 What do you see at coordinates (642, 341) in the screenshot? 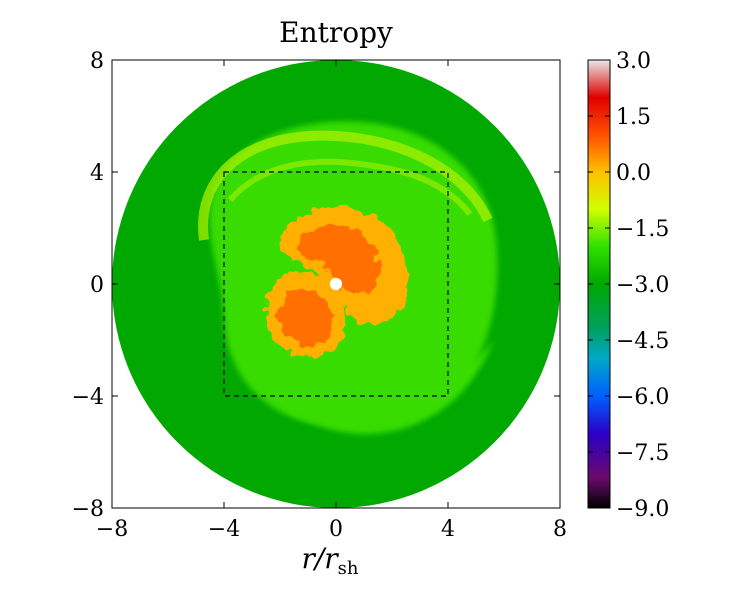
I see `colorbar-tick-label: −4.5` at bounding box center [642, 341].